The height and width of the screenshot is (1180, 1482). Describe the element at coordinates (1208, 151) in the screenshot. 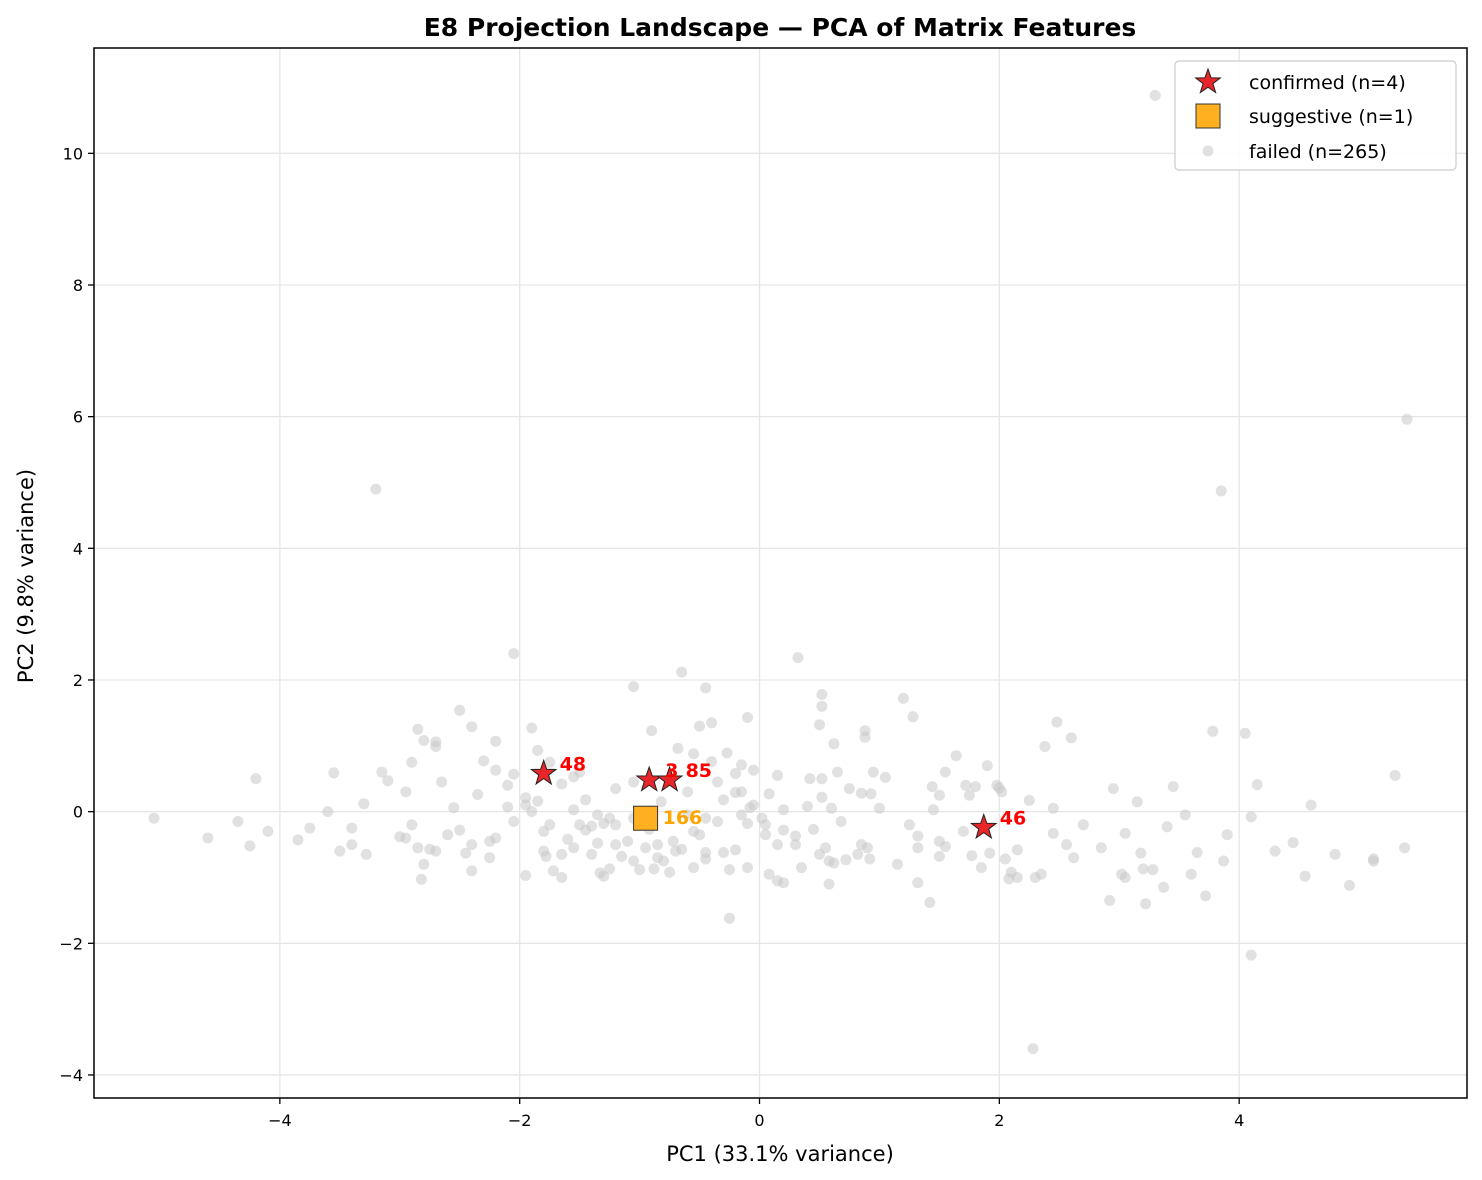

I see `legend-circle-icon` at that location.